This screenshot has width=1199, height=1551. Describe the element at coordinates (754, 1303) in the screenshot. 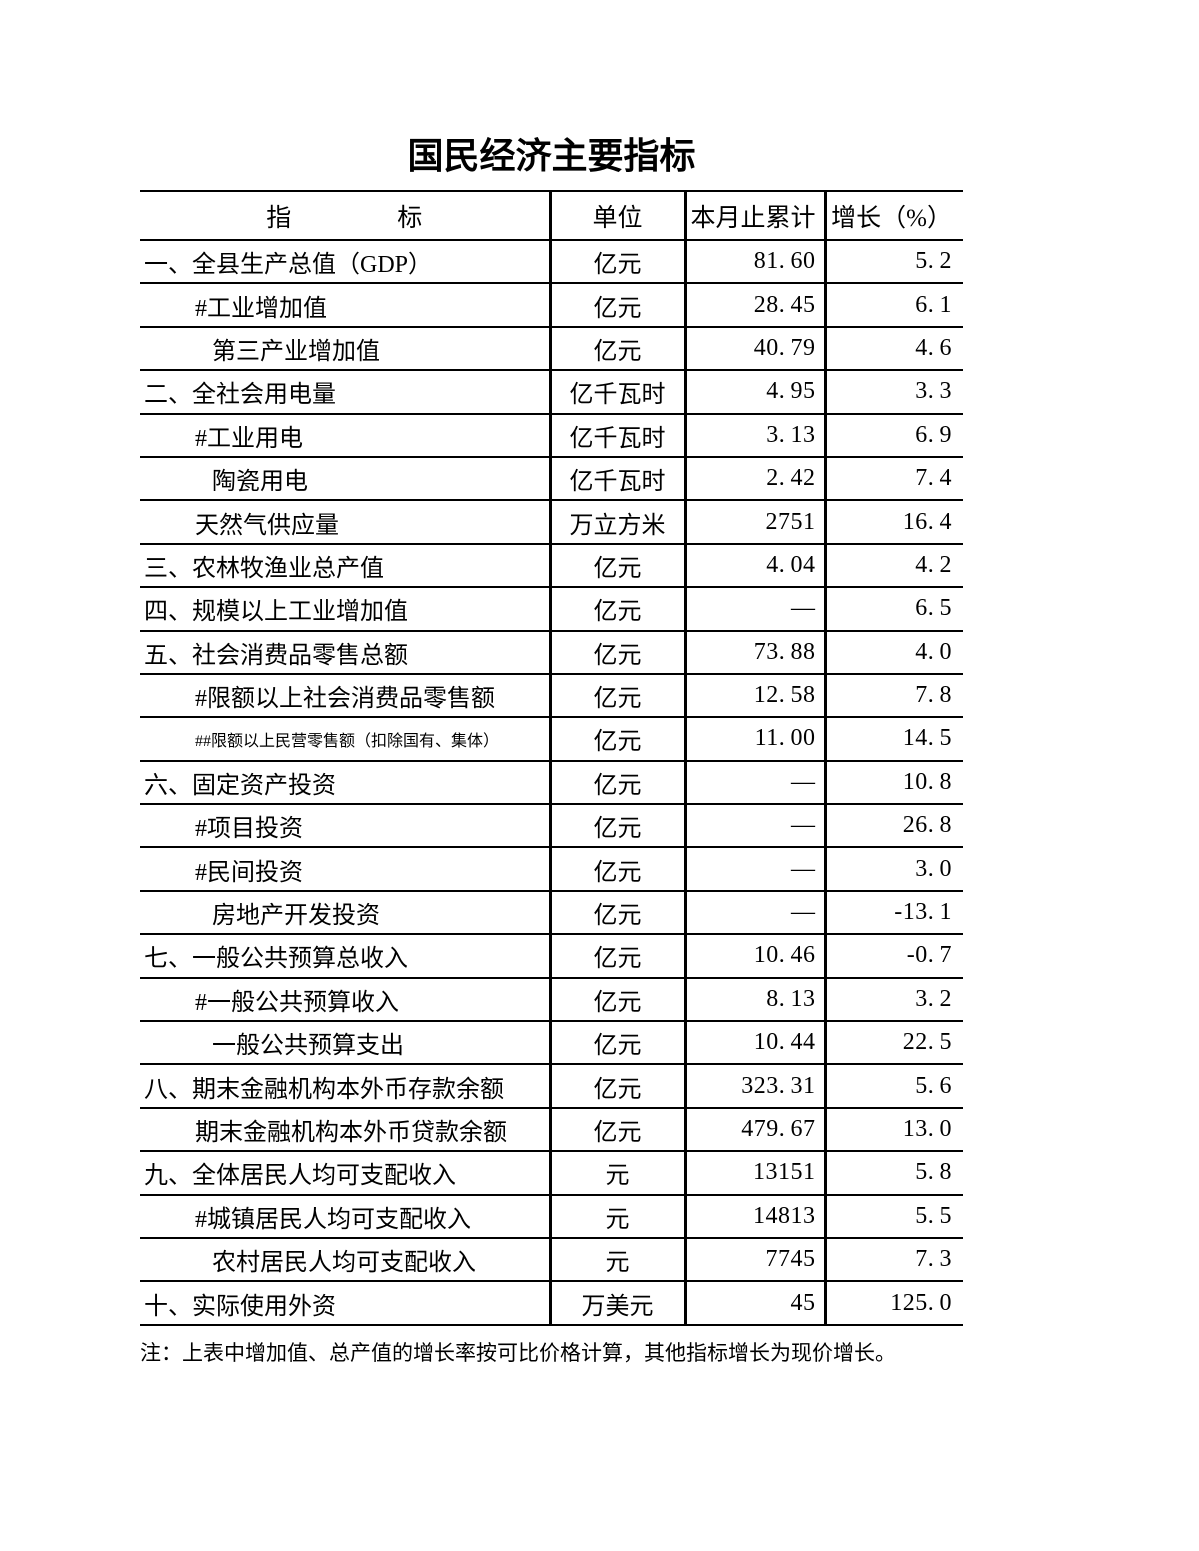

I see `cumulative-cell: 45` at that location.